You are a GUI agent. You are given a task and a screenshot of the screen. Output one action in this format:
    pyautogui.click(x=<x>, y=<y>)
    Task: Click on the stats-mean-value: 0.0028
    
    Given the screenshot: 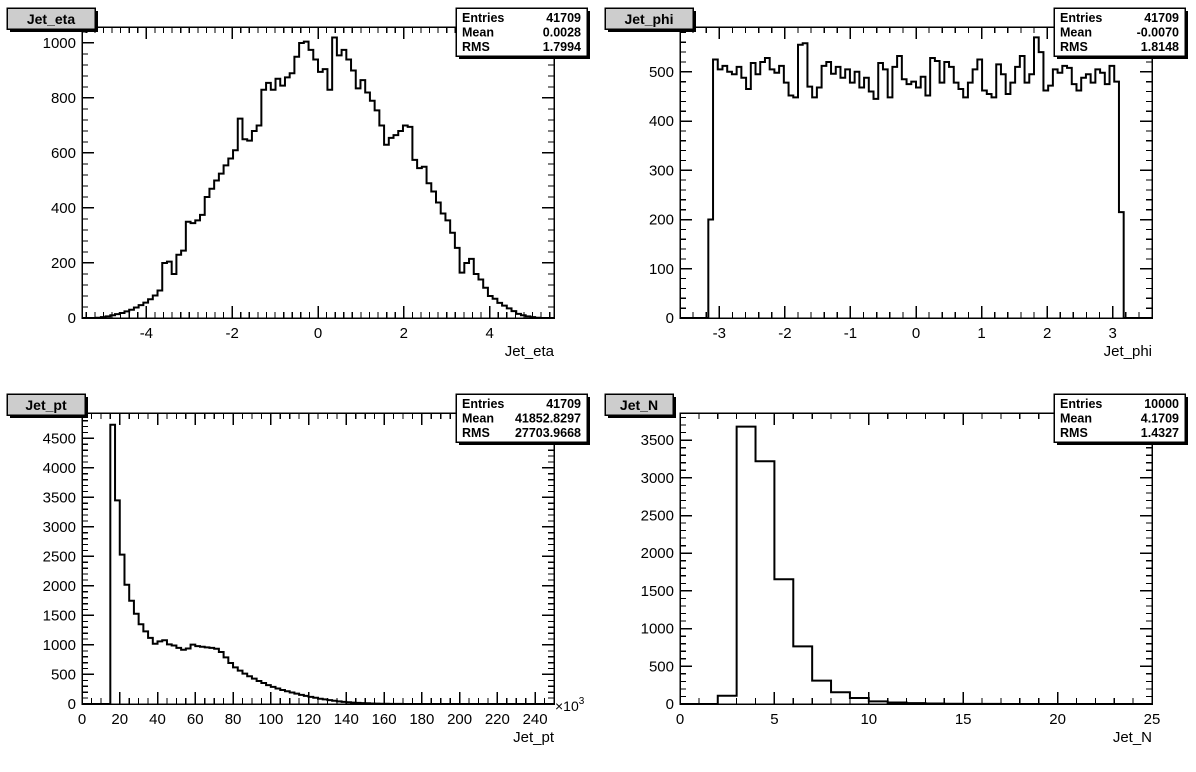 What is the action you would take?
    pyautogui.click(x=562, y=33)
    